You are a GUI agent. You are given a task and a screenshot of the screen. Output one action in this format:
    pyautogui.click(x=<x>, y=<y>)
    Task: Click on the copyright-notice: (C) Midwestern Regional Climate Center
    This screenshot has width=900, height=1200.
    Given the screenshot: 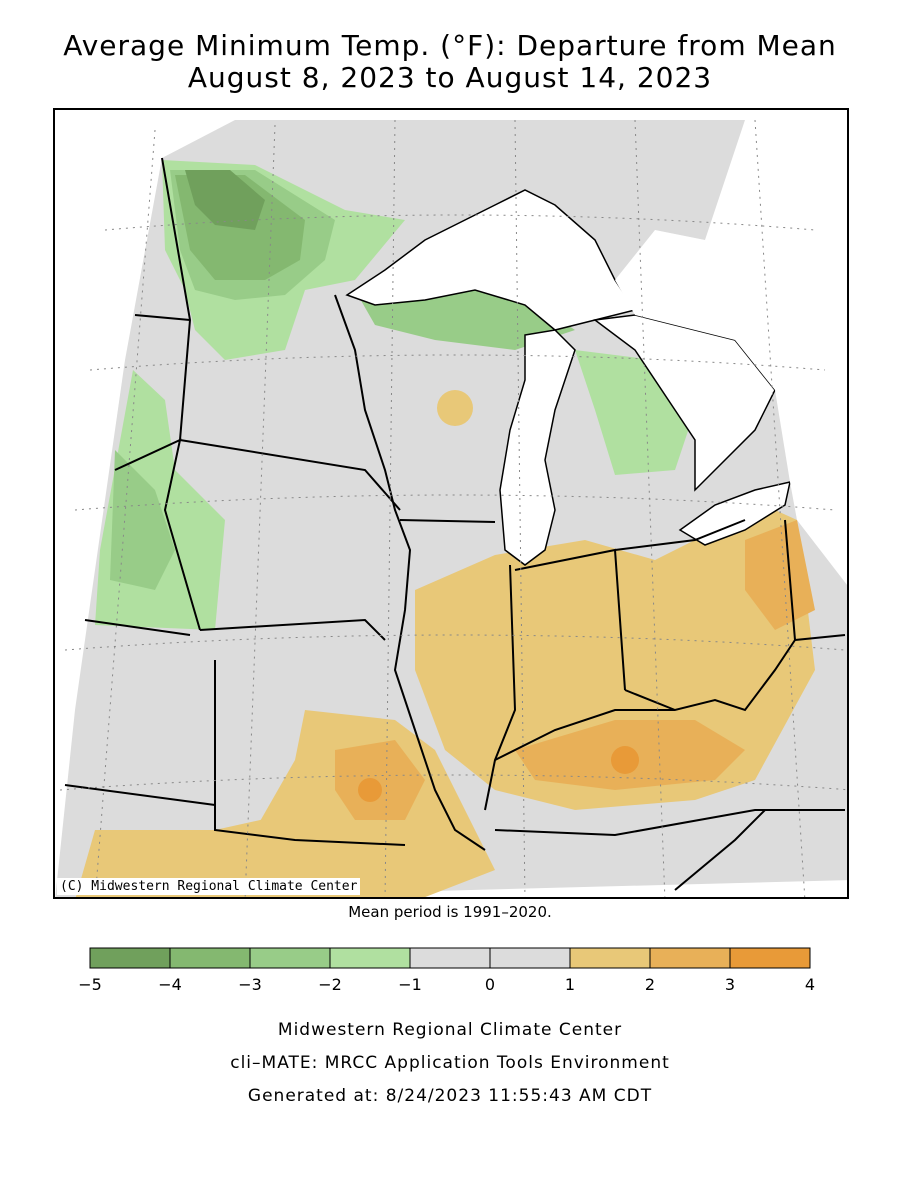 What is the action you would take?
    pyautogui.click(x=209, y=886)
    